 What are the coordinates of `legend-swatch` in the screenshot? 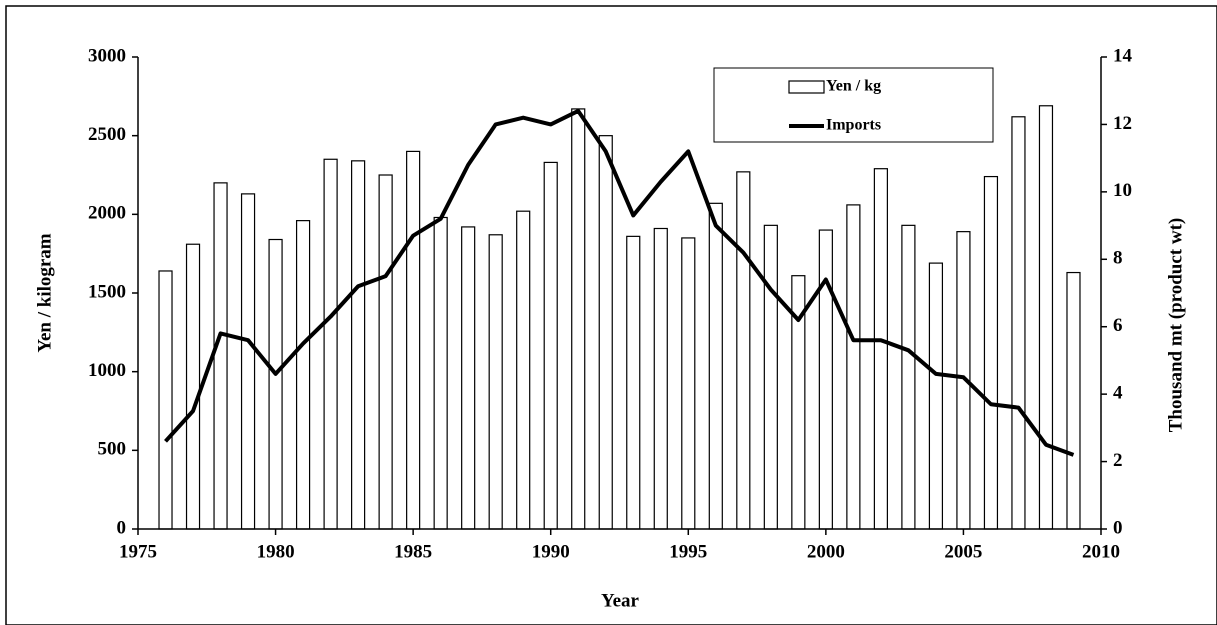 It's located at (806, 87).